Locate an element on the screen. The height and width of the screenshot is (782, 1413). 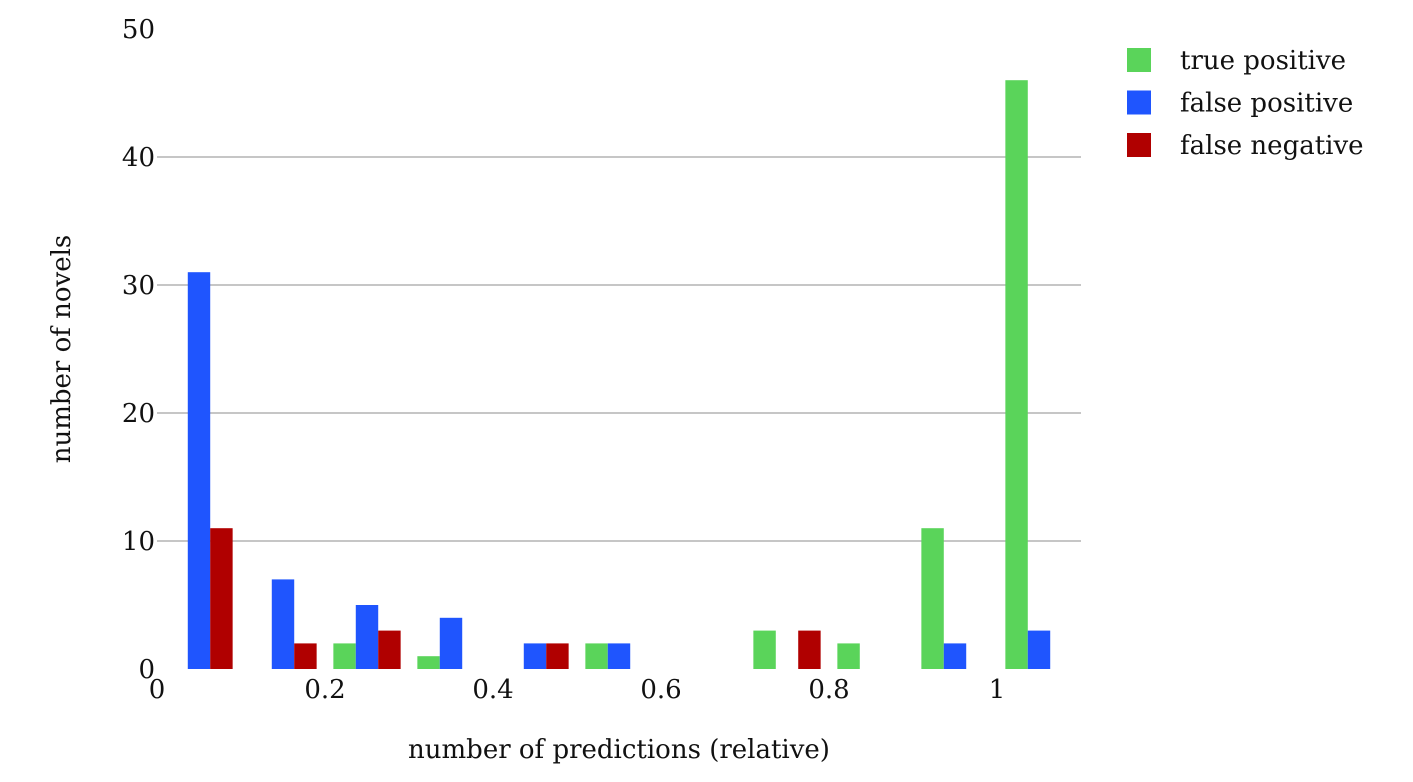
y-tick-label: 20 is located at coordinates (138, 414).